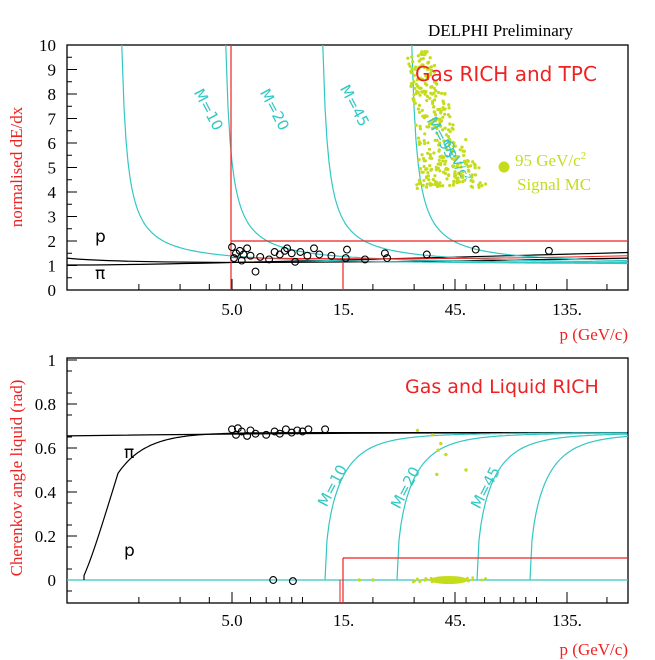  Describe the element at coordinates (52, 143) in the screenshot. I see `top-ytick-label: 6` at that location.